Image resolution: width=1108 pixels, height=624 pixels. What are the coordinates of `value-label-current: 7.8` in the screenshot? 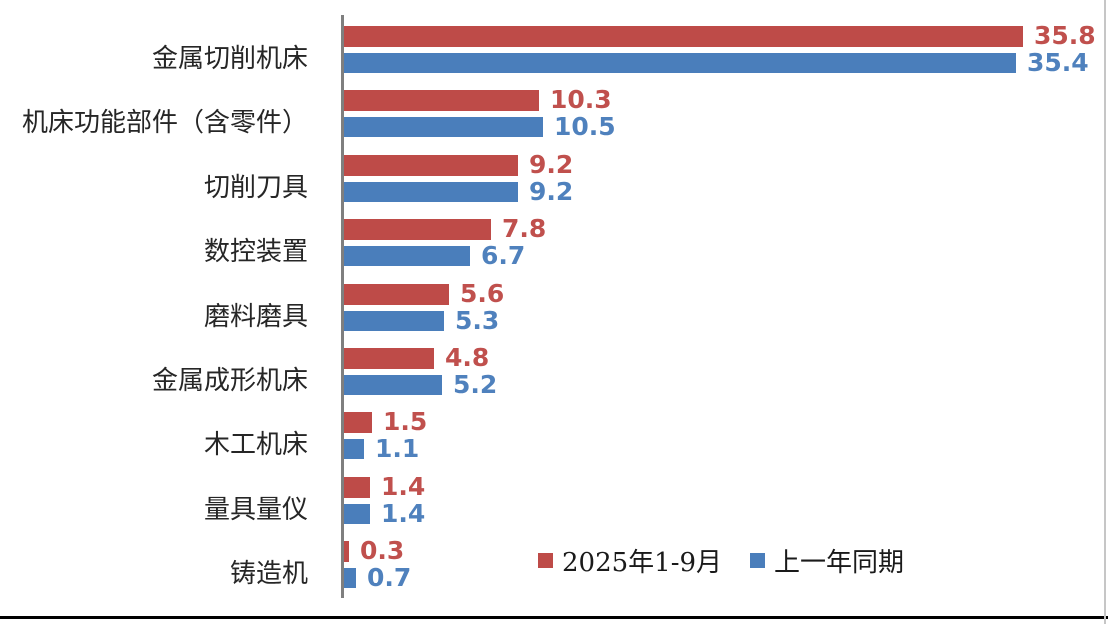 It's located at (524, 229).